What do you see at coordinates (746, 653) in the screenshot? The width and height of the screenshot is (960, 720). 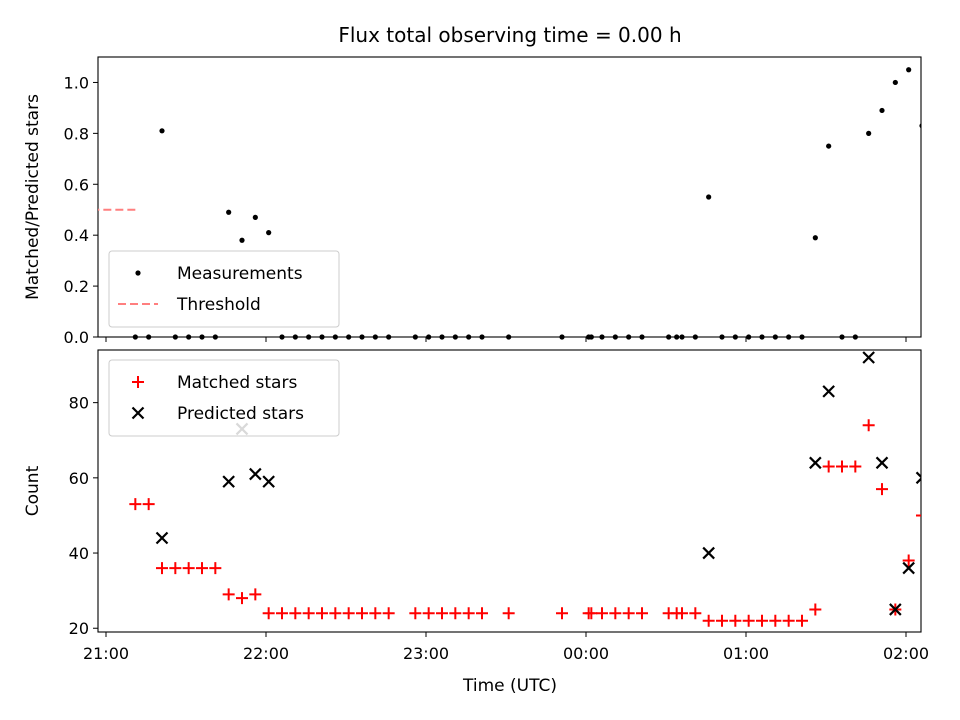 I see `x-tick-label: 01:00` at bounding box center [746, 653].